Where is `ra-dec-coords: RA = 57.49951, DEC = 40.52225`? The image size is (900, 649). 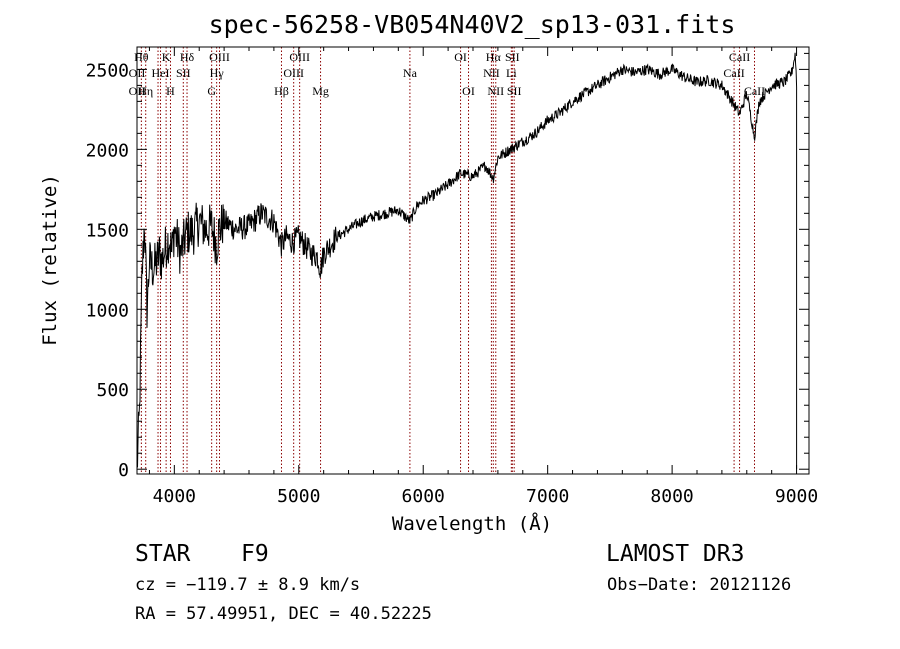
ra-dec-coords: RA = 57.49951, DEC = 40.52225 is located at coordinates (283, 614).